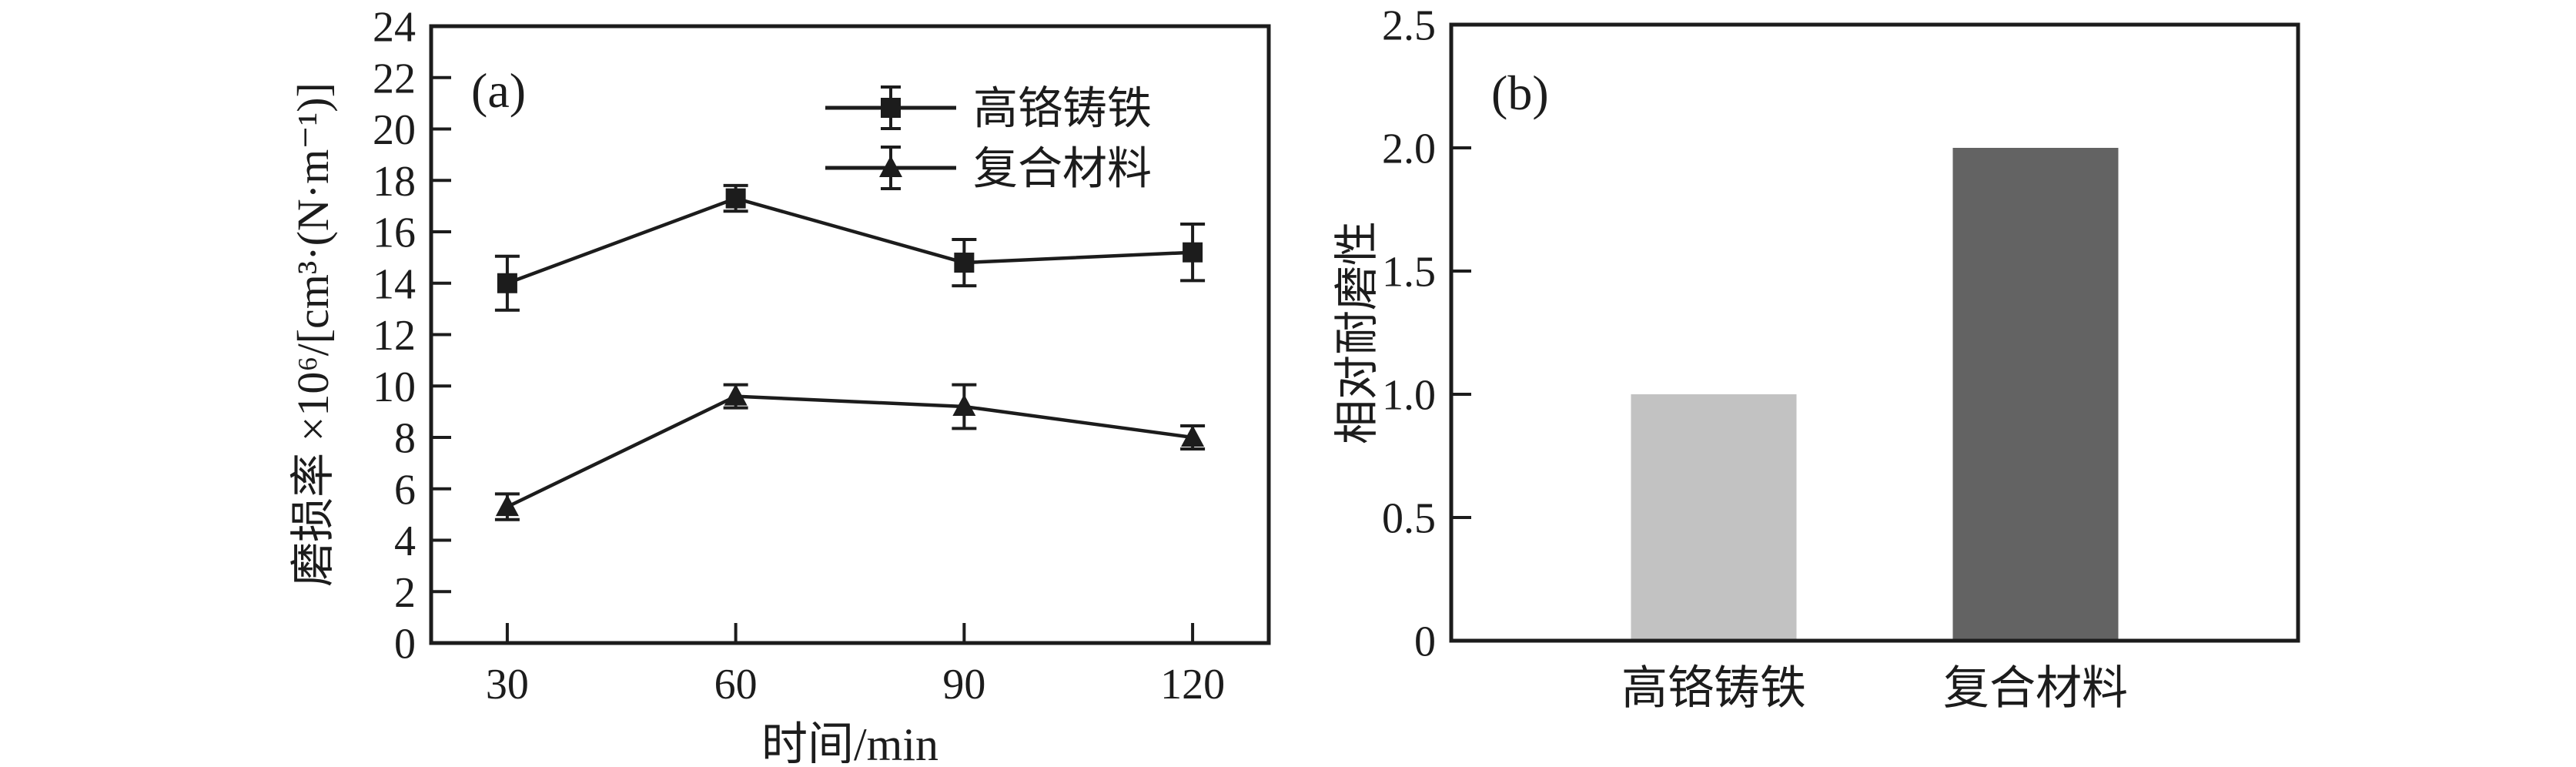 Image resolution: width=2576 pixels, height=767 pixels. What do you see at coordinates (1062, 108) in the screenshot?
I see `legend-label: 高铬铸铁` at bounding box center [1062, 108].